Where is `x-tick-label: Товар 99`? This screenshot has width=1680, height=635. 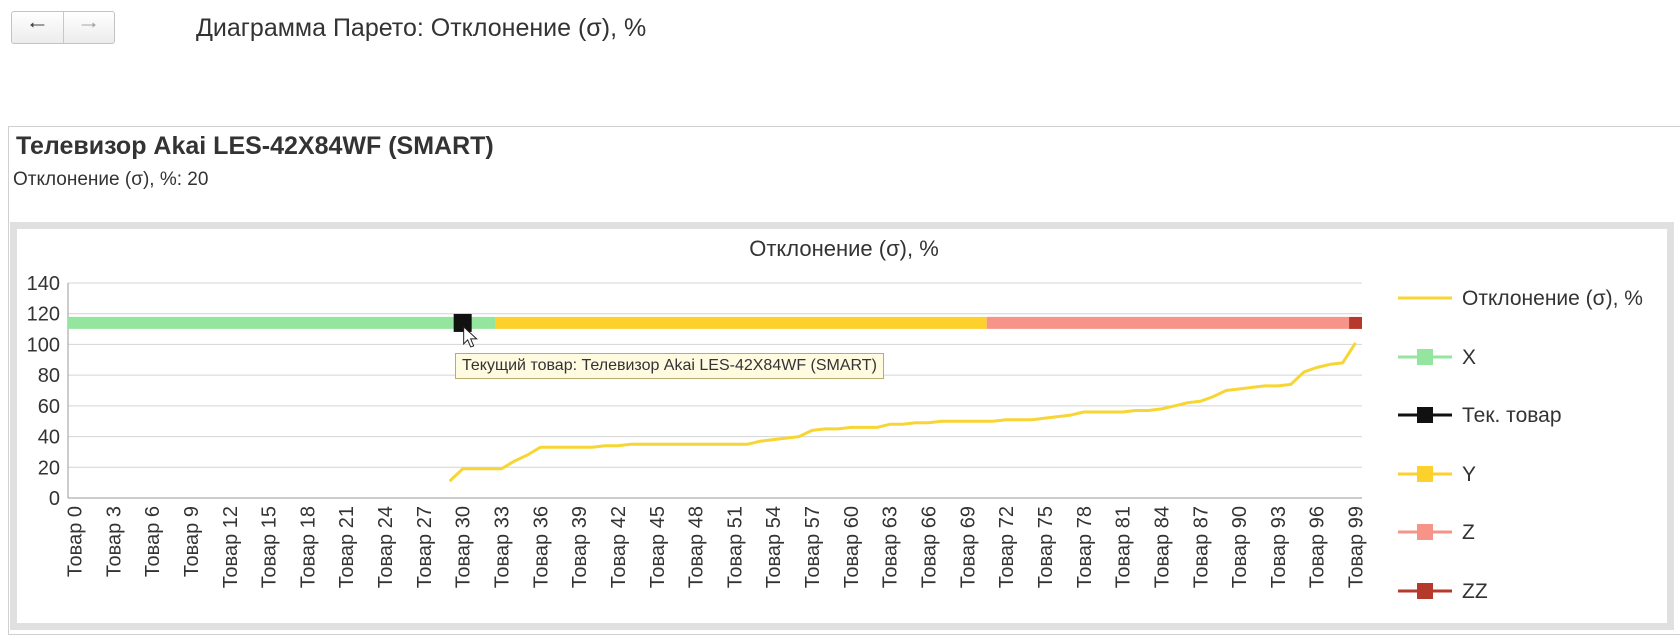 x-tick-label: Товар 99 is located at coordinates (1357, 547).